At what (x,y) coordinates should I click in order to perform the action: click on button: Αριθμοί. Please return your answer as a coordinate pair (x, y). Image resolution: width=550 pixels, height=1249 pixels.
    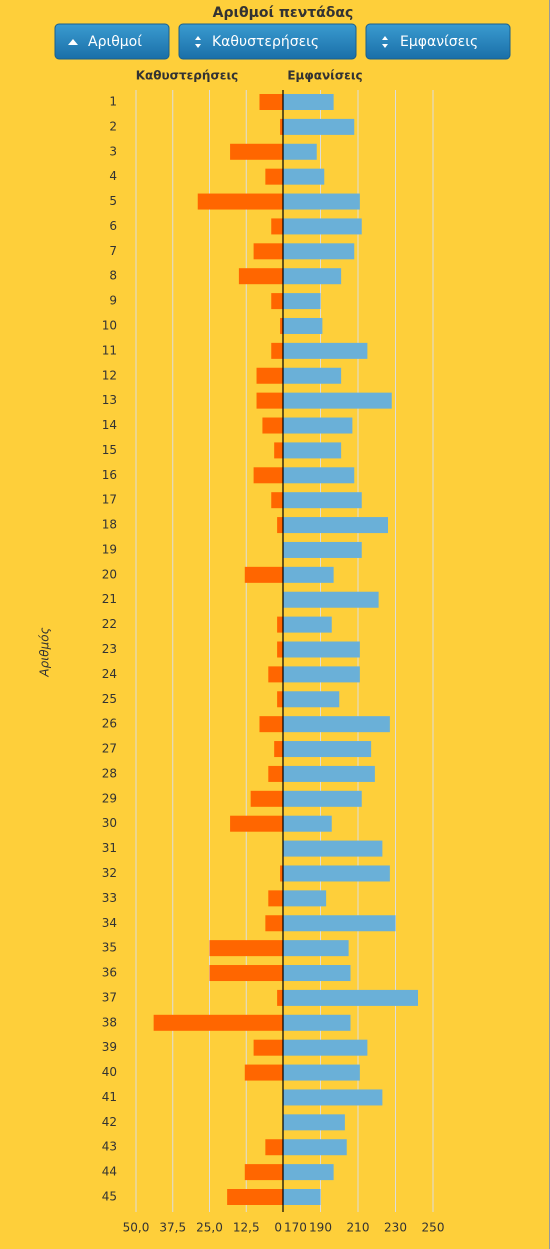
    Looking at the image, I should click on (112, 41).